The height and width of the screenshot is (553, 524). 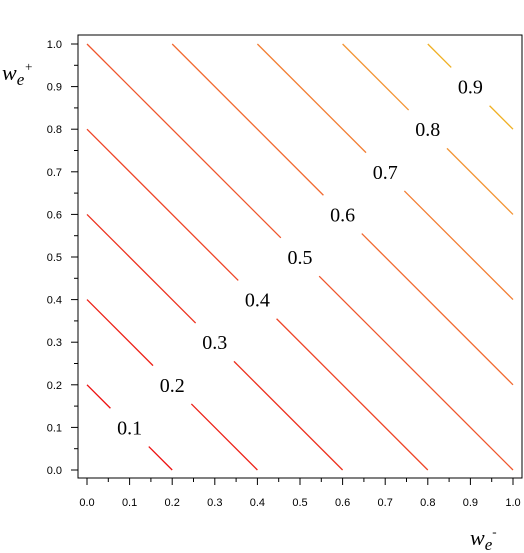 What do you see at coordinates (224, 437) in the screenshot?
I see `contour-line-0.2-seg-2` at bounding box center [224, 437].